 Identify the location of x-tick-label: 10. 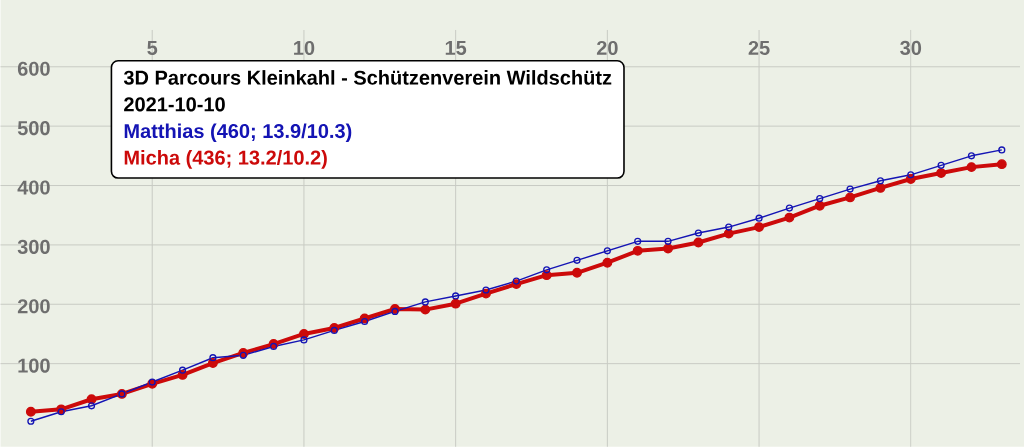
(304, 47).